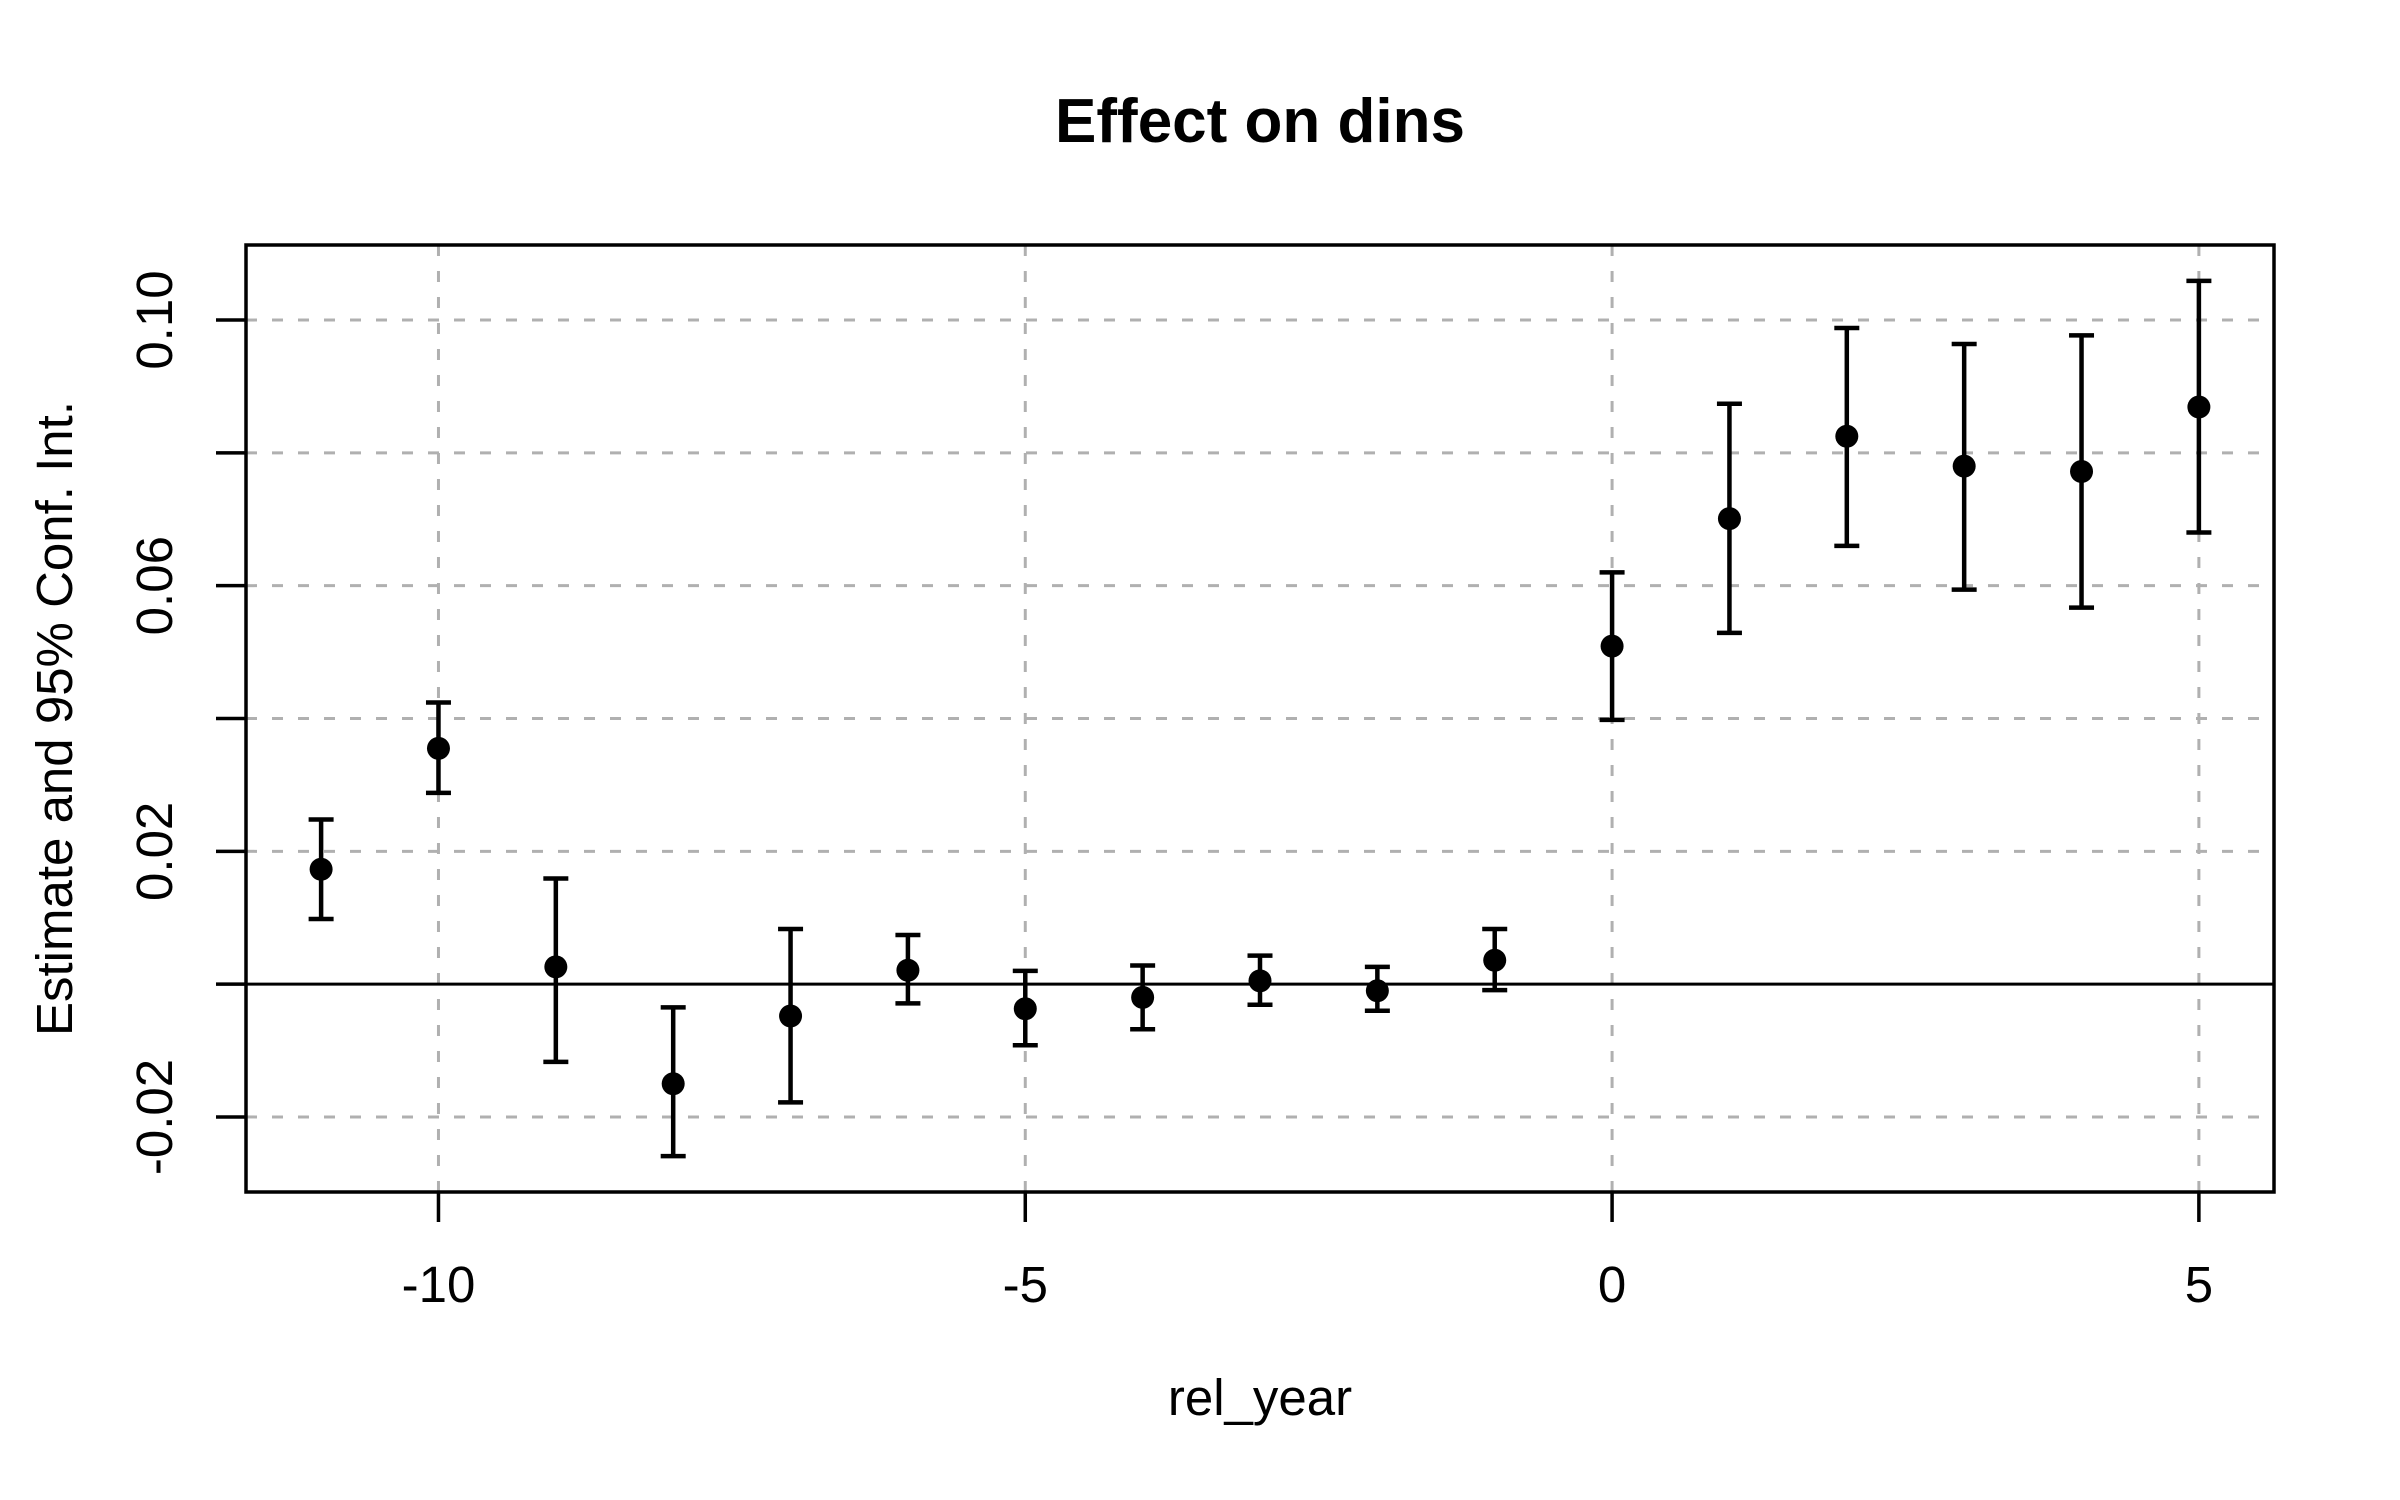 The width and height of the screenshot is (2400, 1500). Describe the element at coordinates (439, 1284) in the screenshot. I see `x-tick-label: -10` at that location.